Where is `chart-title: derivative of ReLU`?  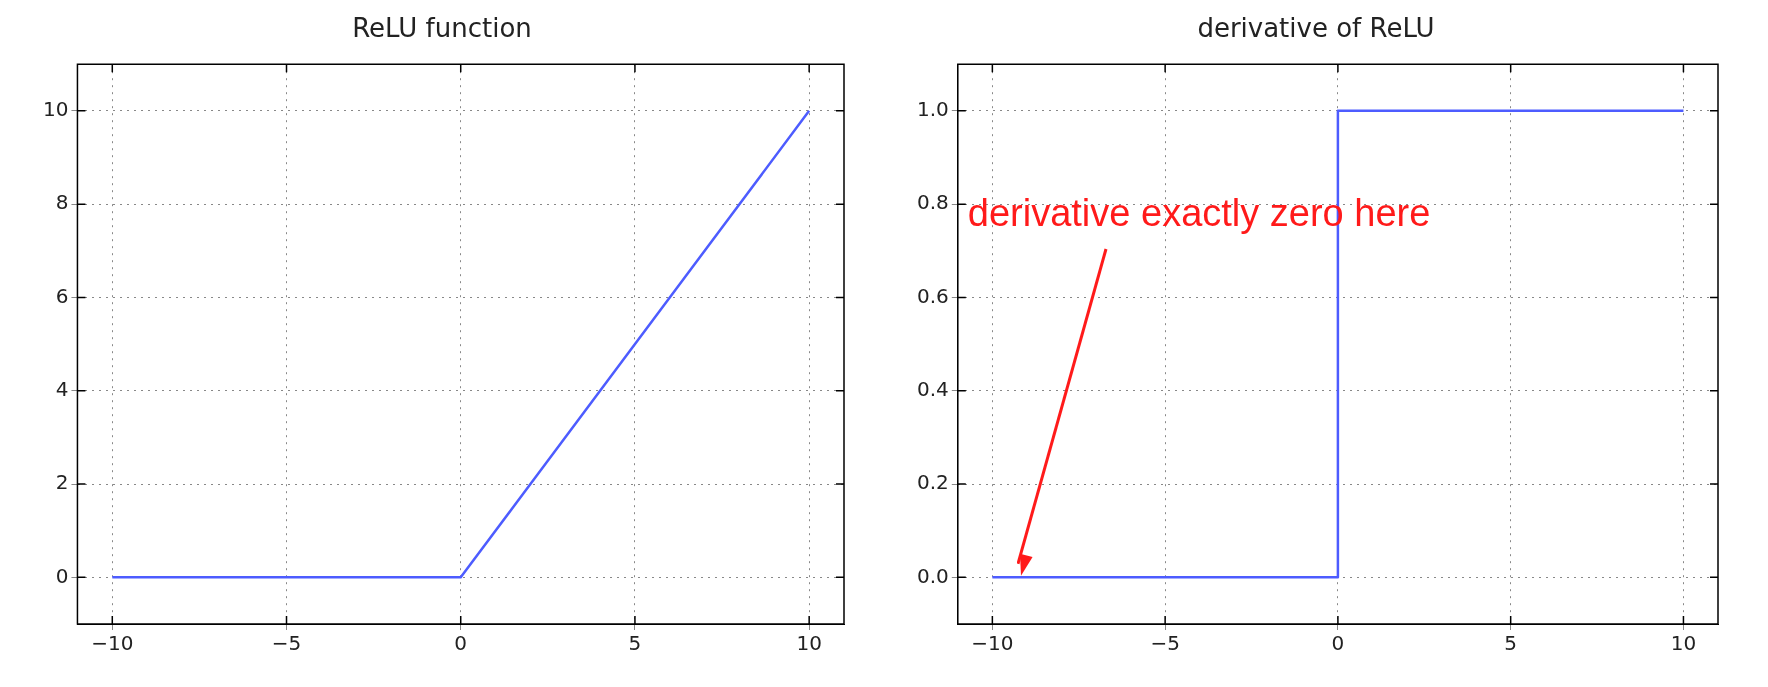 chart-title: derivative of ReLU is located at coordinates (1316, 28).